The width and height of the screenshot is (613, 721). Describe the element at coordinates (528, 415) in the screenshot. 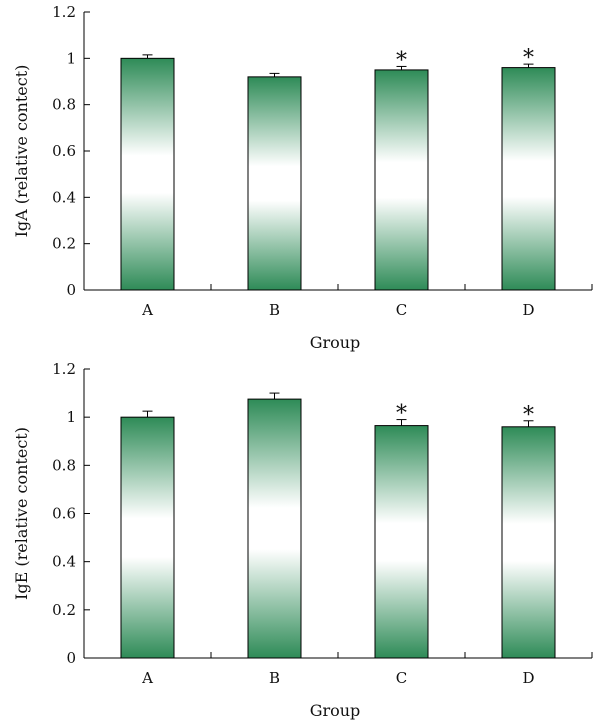

I see `significance-1-3: *` at that location.